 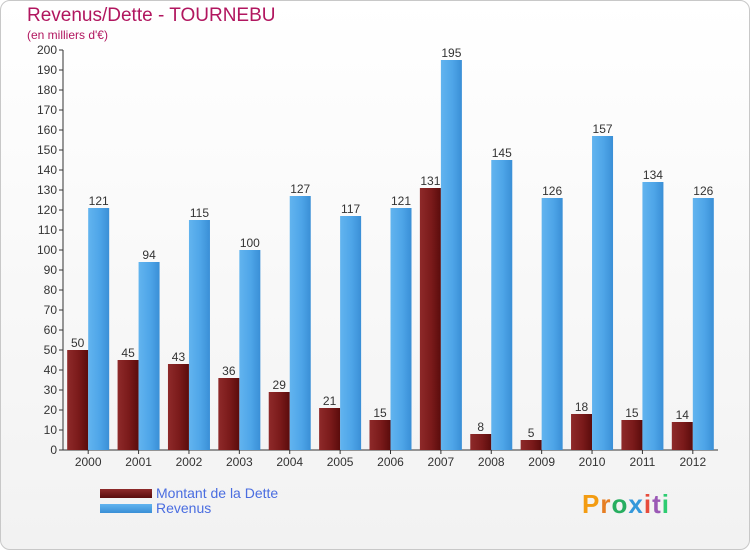 What do you see at coordinates (300, 189) in the screenshot?
I see `label-revenue: 127` at bounding box center [300, 189].